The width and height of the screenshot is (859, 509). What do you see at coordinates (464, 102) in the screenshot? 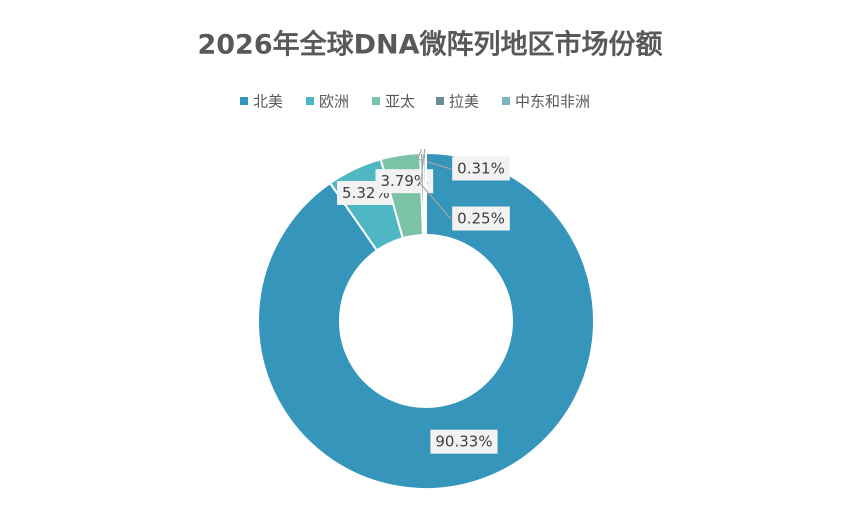
I see `legend-label: 拉美` at bounding box center [464, 102].